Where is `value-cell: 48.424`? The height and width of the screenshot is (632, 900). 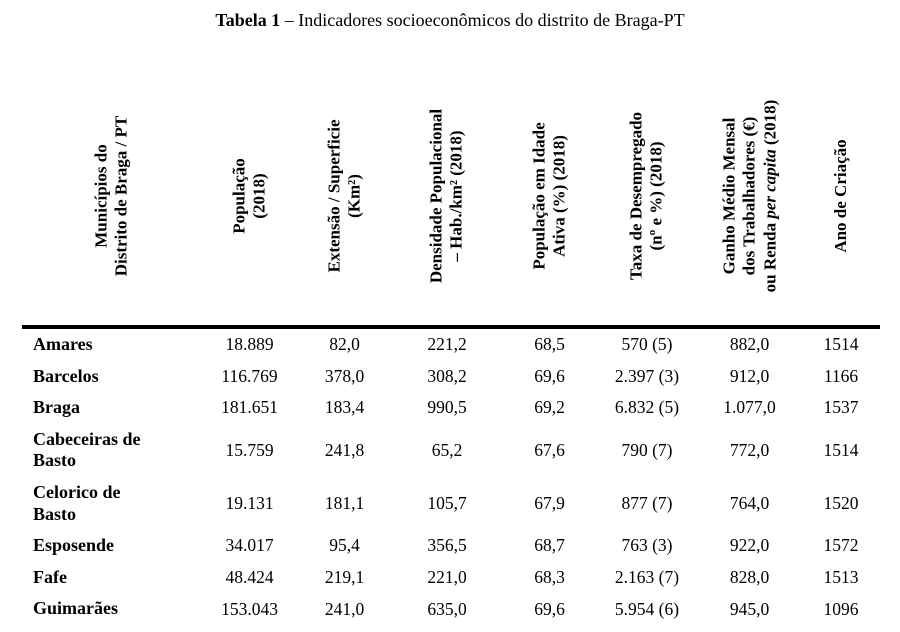 value-cell: 48.424 is located at coordinates (249, 577).